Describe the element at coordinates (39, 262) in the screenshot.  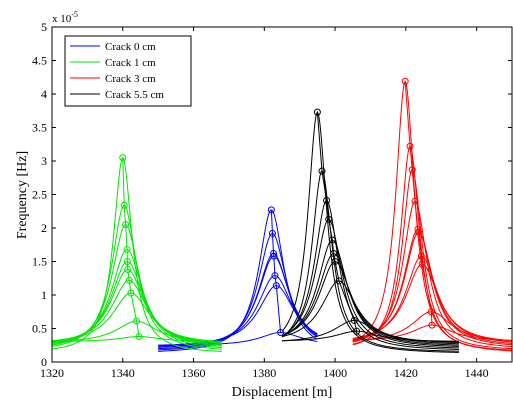
I see `y-tick-label: 1.5` at that location.